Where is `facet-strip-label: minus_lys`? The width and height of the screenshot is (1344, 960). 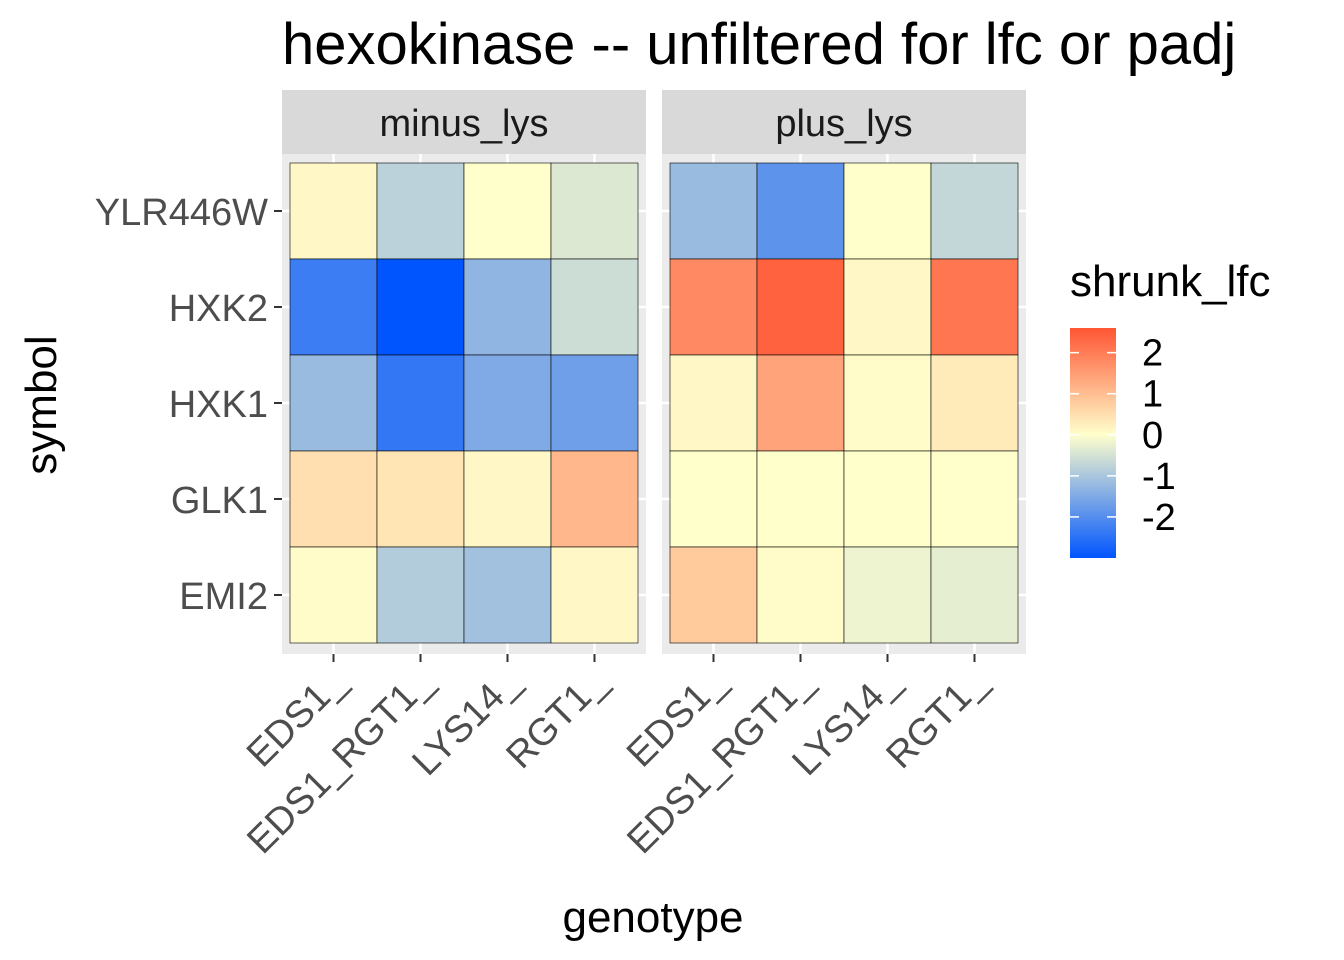
facet-strip-label: minus_lys is located at coordinates (464, 124).